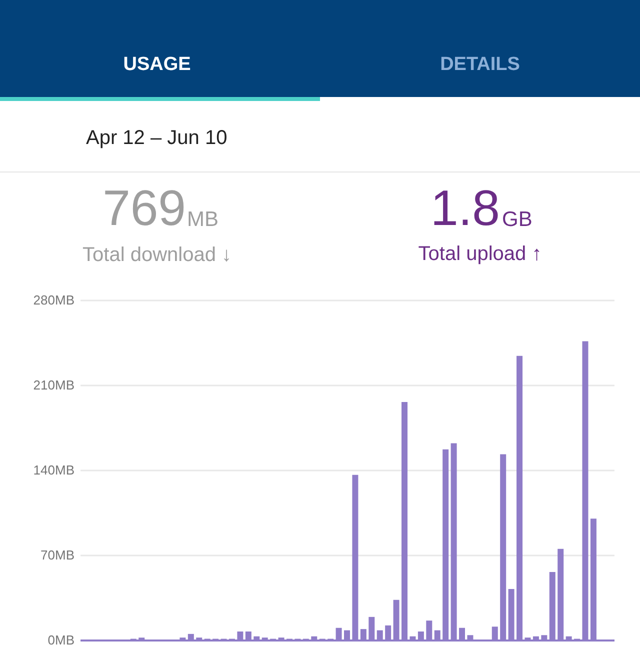 This screenshot has height=648, width=640. What do you see at coordinates (157, 138) in the screenshot?
I see `text: Apr 12 – Jun 10` at bounding box center [157, 138].